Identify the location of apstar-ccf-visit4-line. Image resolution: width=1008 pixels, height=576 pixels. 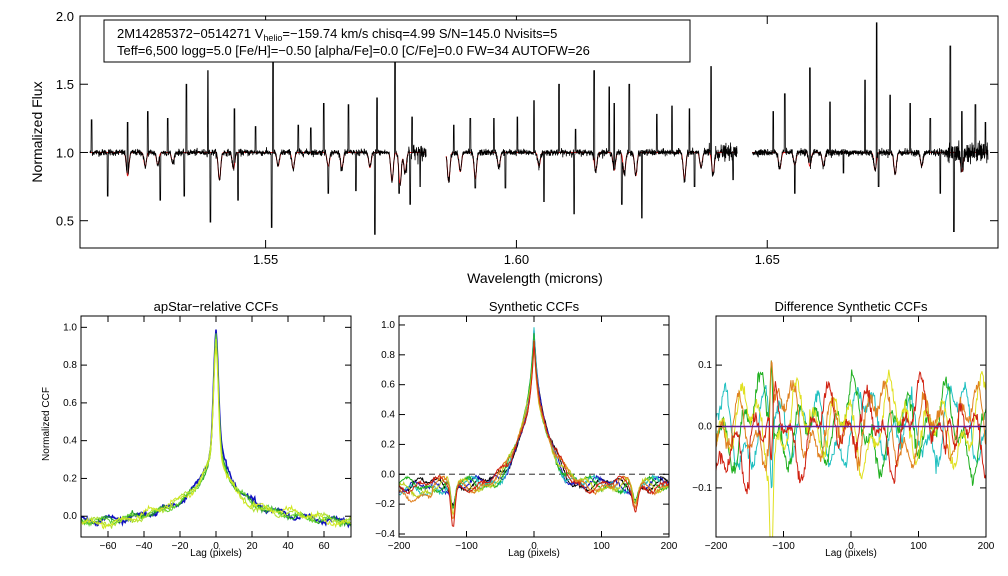
(216, 434).